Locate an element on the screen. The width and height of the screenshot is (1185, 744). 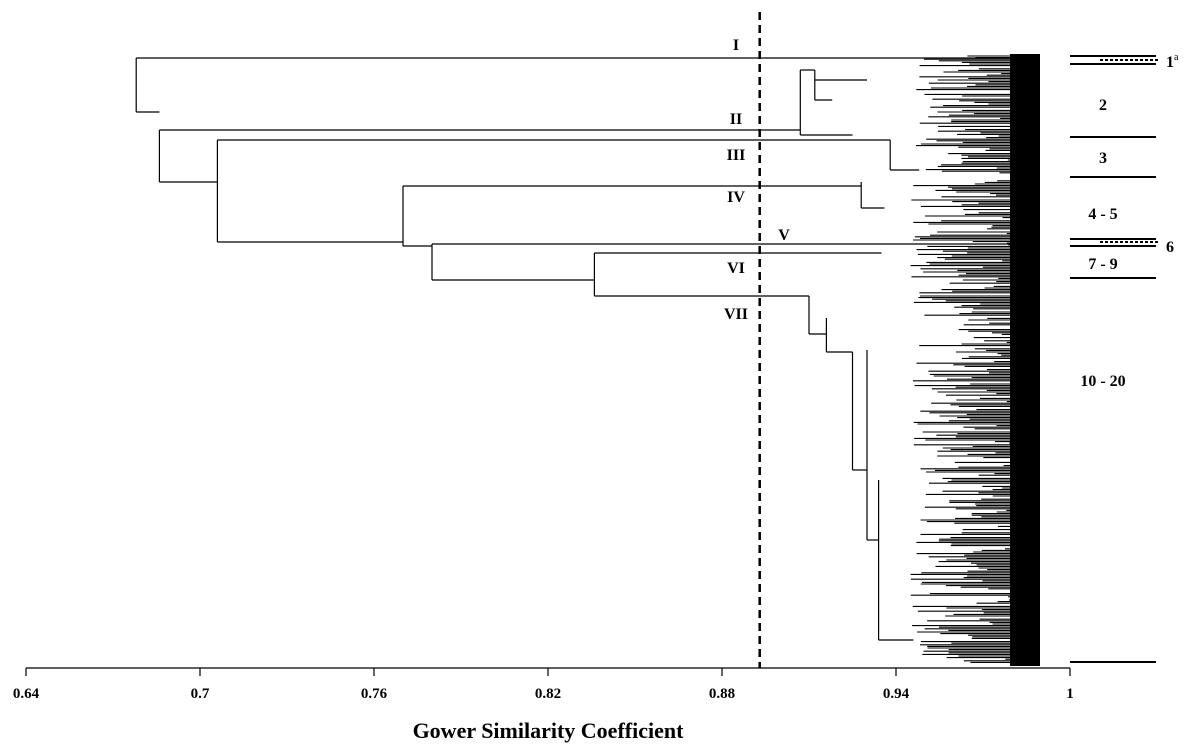
group-label-iv: IV is located at coordinates (736, 197).